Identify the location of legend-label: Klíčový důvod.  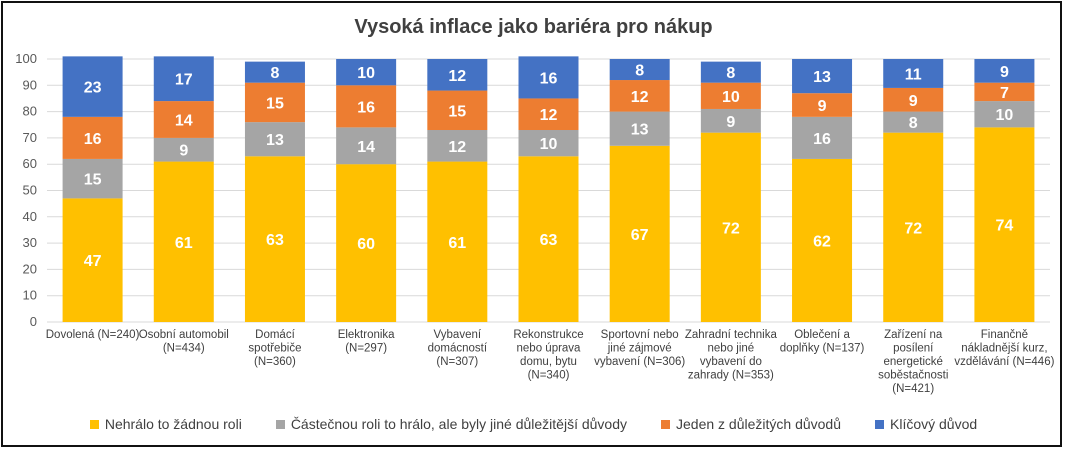
(934, 424).